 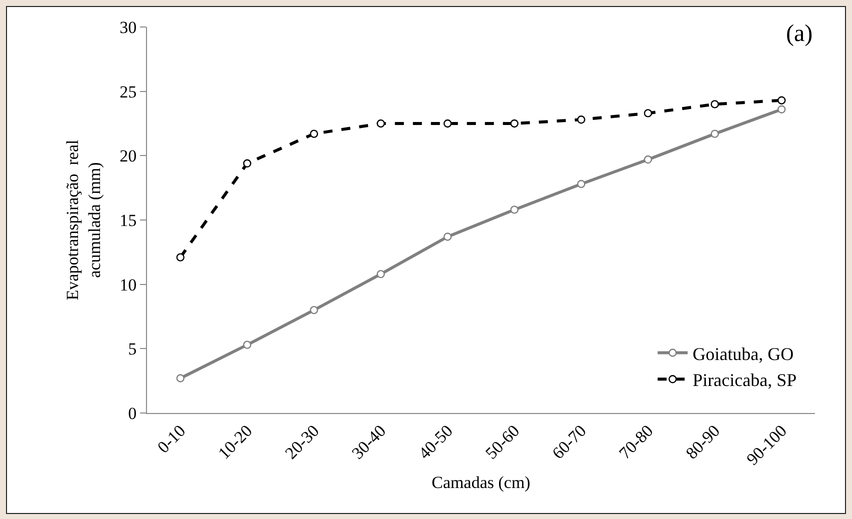 I want to click on y-tick-label: 0, so click(x=132, y=413).